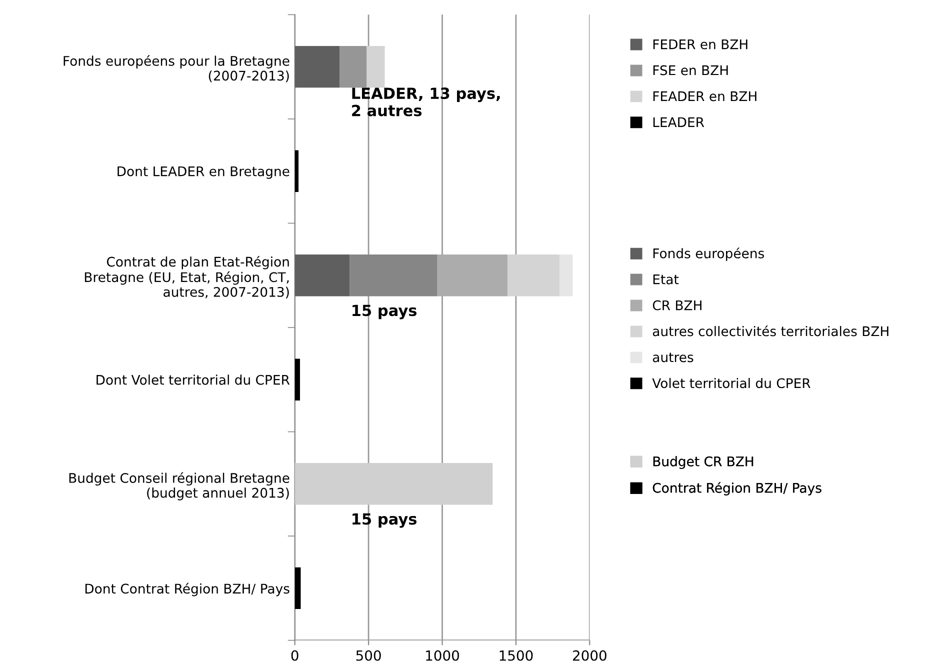  Describe the element at coordinates (673, 357) in the screenshot. I see `legend-label: autres` at that location.